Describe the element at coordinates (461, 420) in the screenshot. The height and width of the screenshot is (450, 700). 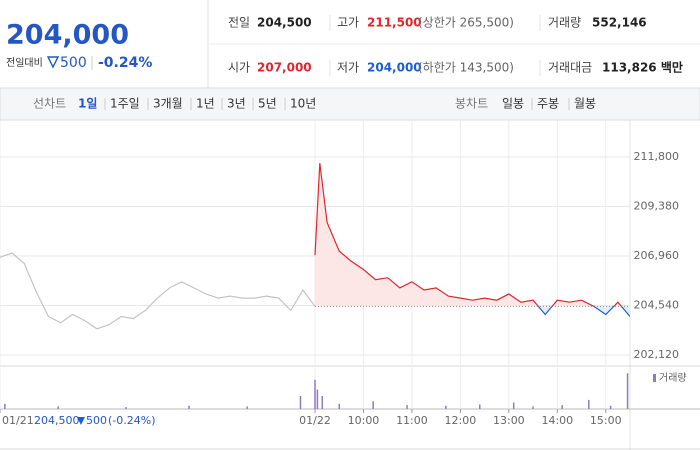
I see `x-tick-label: 12:00` at that location.